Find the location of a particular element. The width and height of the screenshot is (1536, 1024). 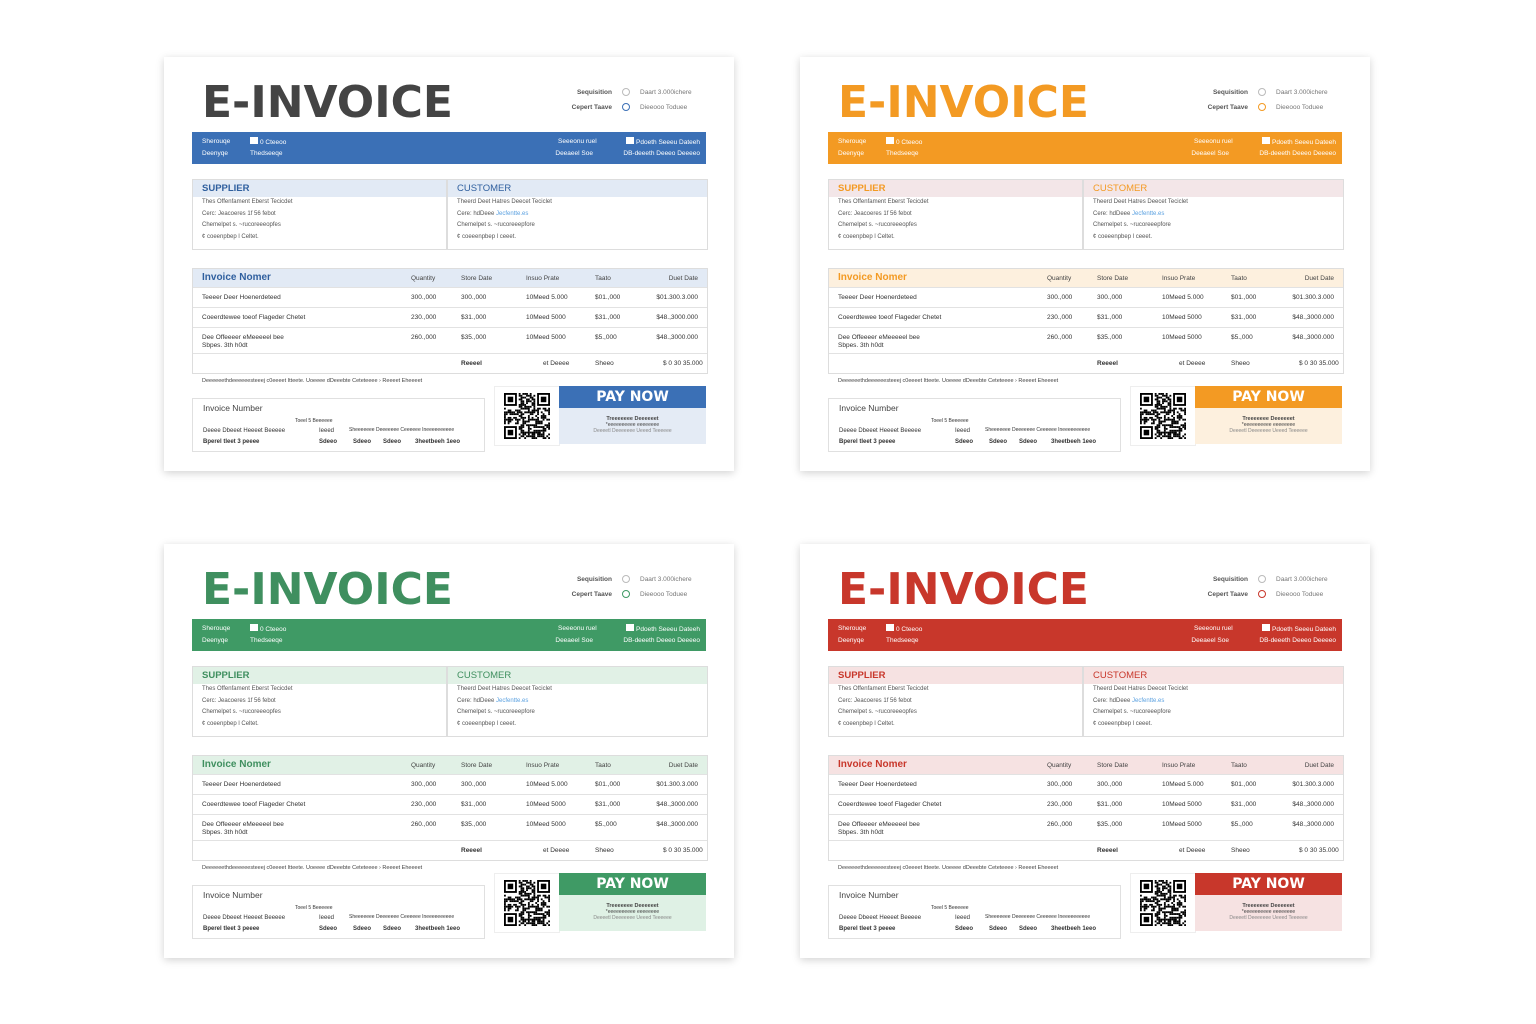

customer-line: Theerd Deet Hatres Deecet Teciclet is located at coordinates (504, 202).